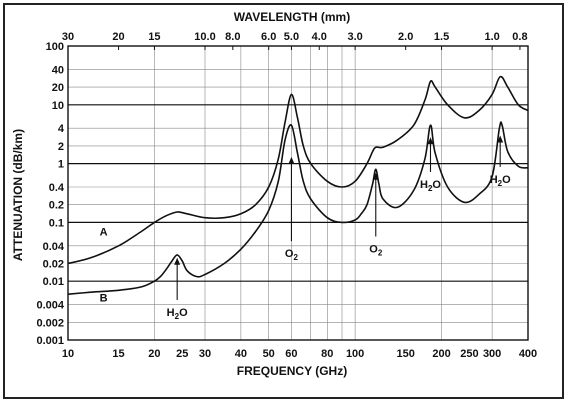  Describe the element at coordinates (50, 323) in the screenshot. I see `y-tick-label: 0.002` at that location.